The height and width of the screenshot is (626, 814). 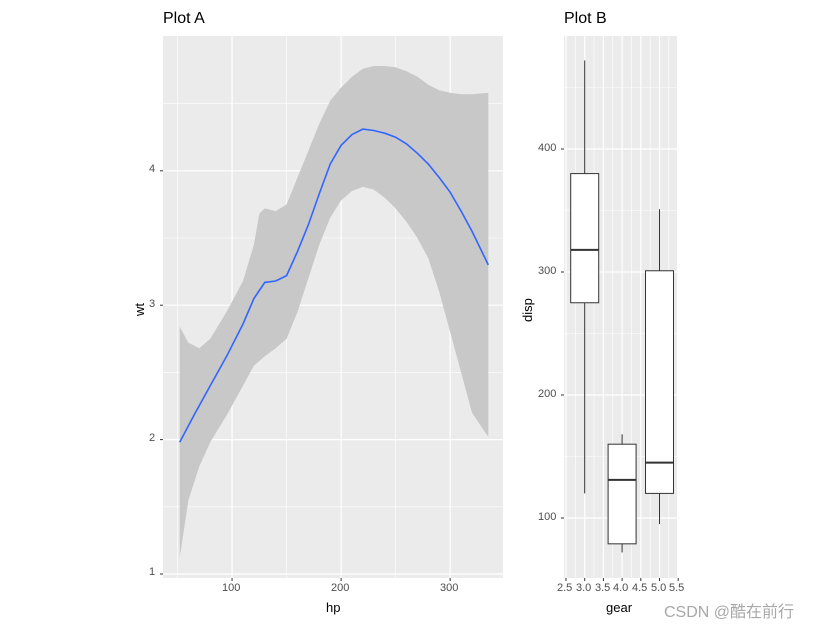 I want to click on plot-b-x-axis-title: gear, so click(x=619, y=607).